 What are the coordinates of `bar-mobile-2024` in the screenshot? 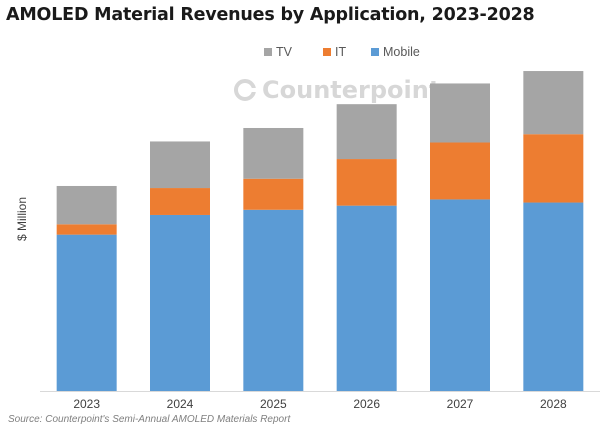 It's located at (180, 302).